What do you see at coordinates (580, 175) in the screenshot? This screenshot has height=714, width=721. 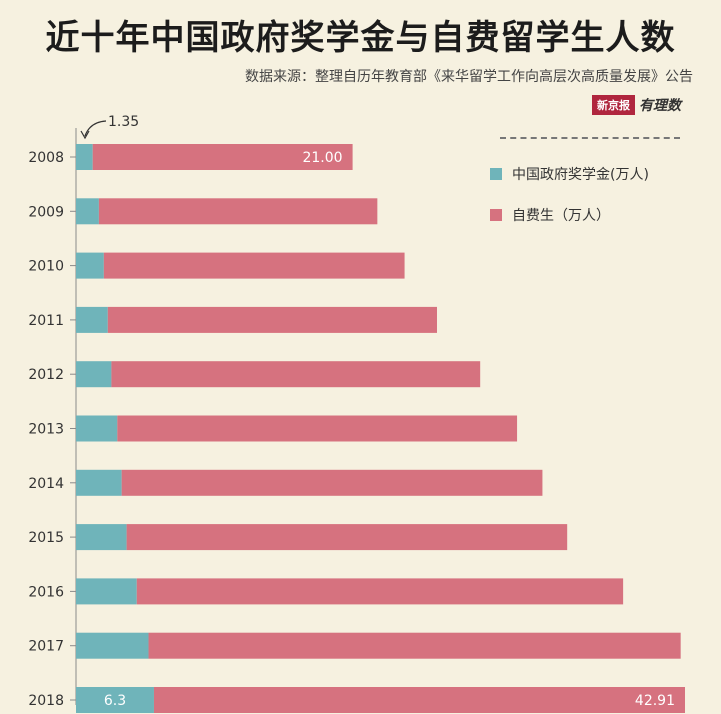 I see `legend-label-scholarship: 中国政府奖学金(万人)` at bounding box center [580, 175].